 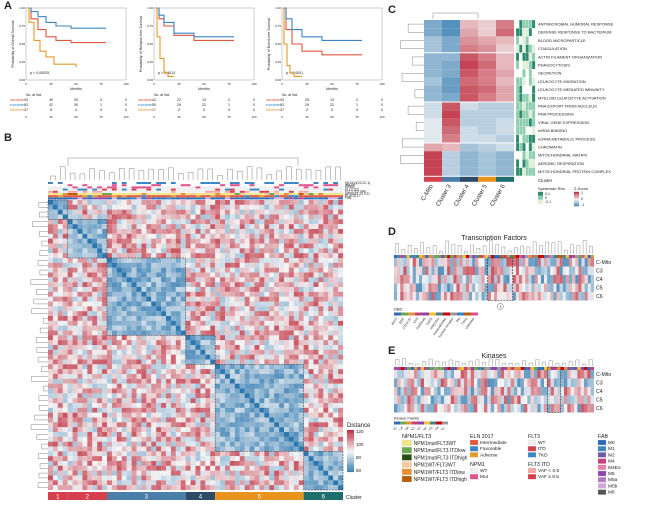 I want to click on highlight-marker: 1, so click(x=500, y=306).